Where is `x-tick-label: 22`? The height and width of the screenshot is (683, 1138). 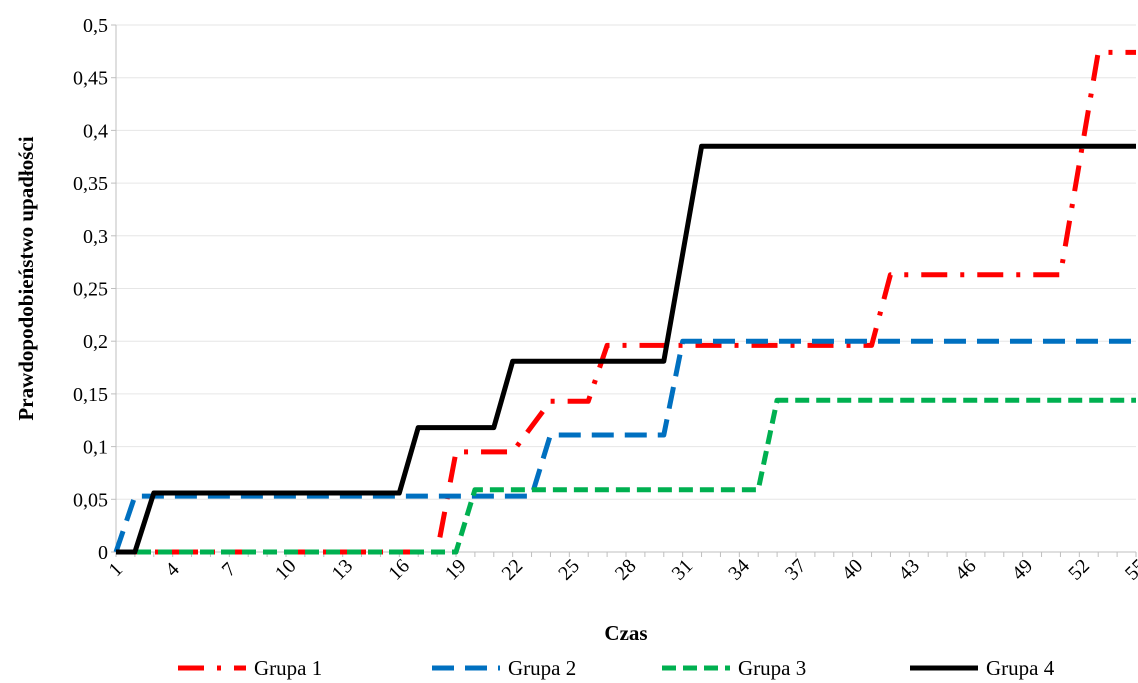
x-tick-label: 22 is located at coordinates (513, 570).